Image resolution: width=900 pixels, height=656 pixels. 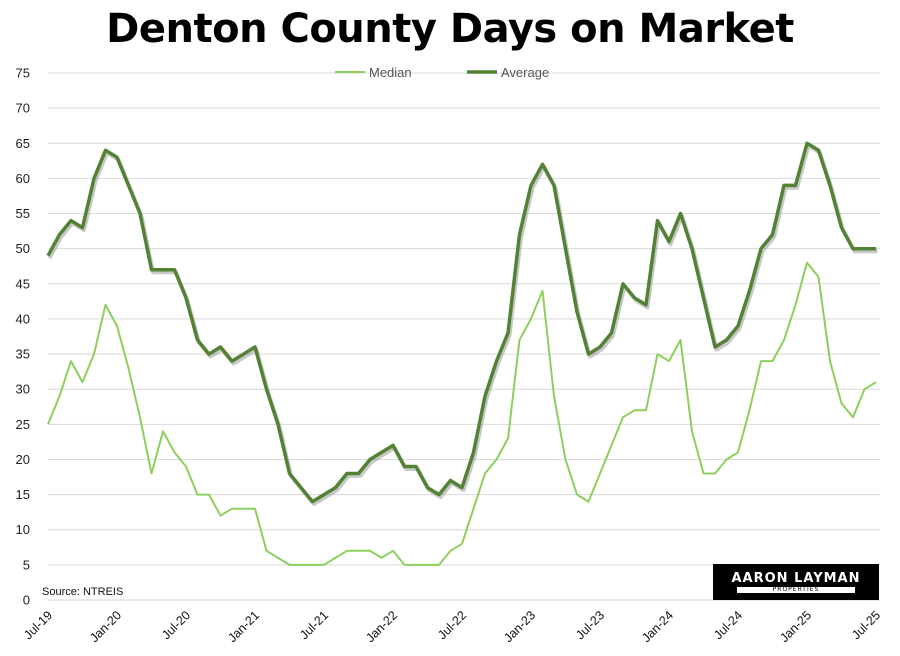 What do you see at coordinates (105, 626) in the screenshot?
I see `x-tick-label: Jan-20` at bounding box center [105, 626].